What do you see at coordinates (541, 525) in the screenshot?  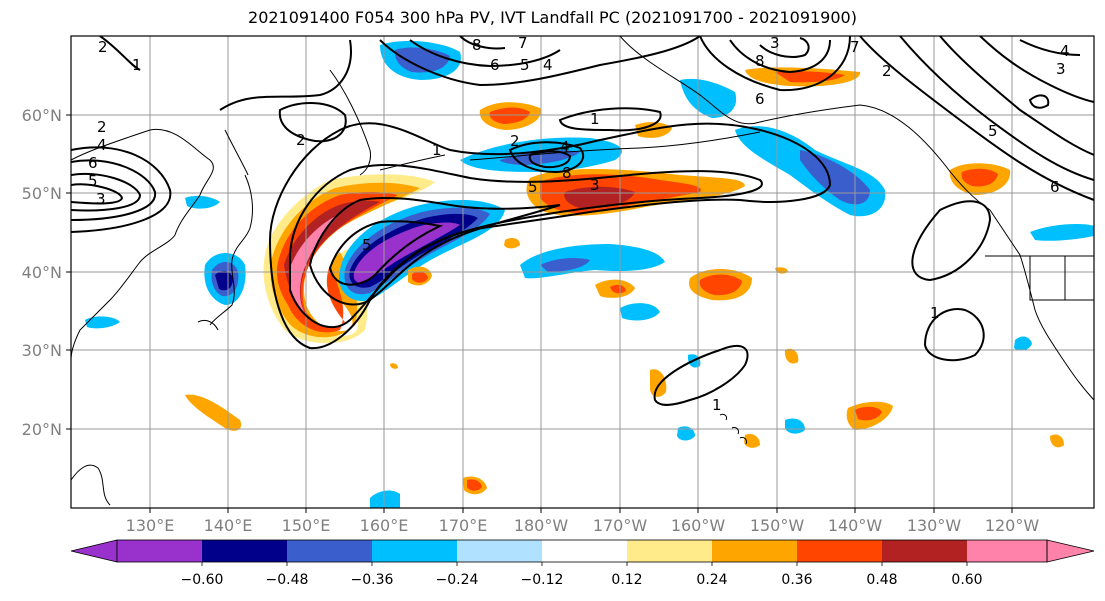 I see `lon-label: 180°W` at bounding box center [541, 525].